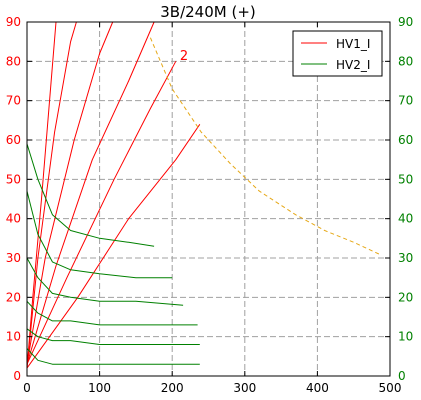 The height and width of the screenshot is (400, 421). What do you see at coordinates (405, 179) in the screenshot?
I see `y-tick-label-right: 50` at bounding box center [405, 179].